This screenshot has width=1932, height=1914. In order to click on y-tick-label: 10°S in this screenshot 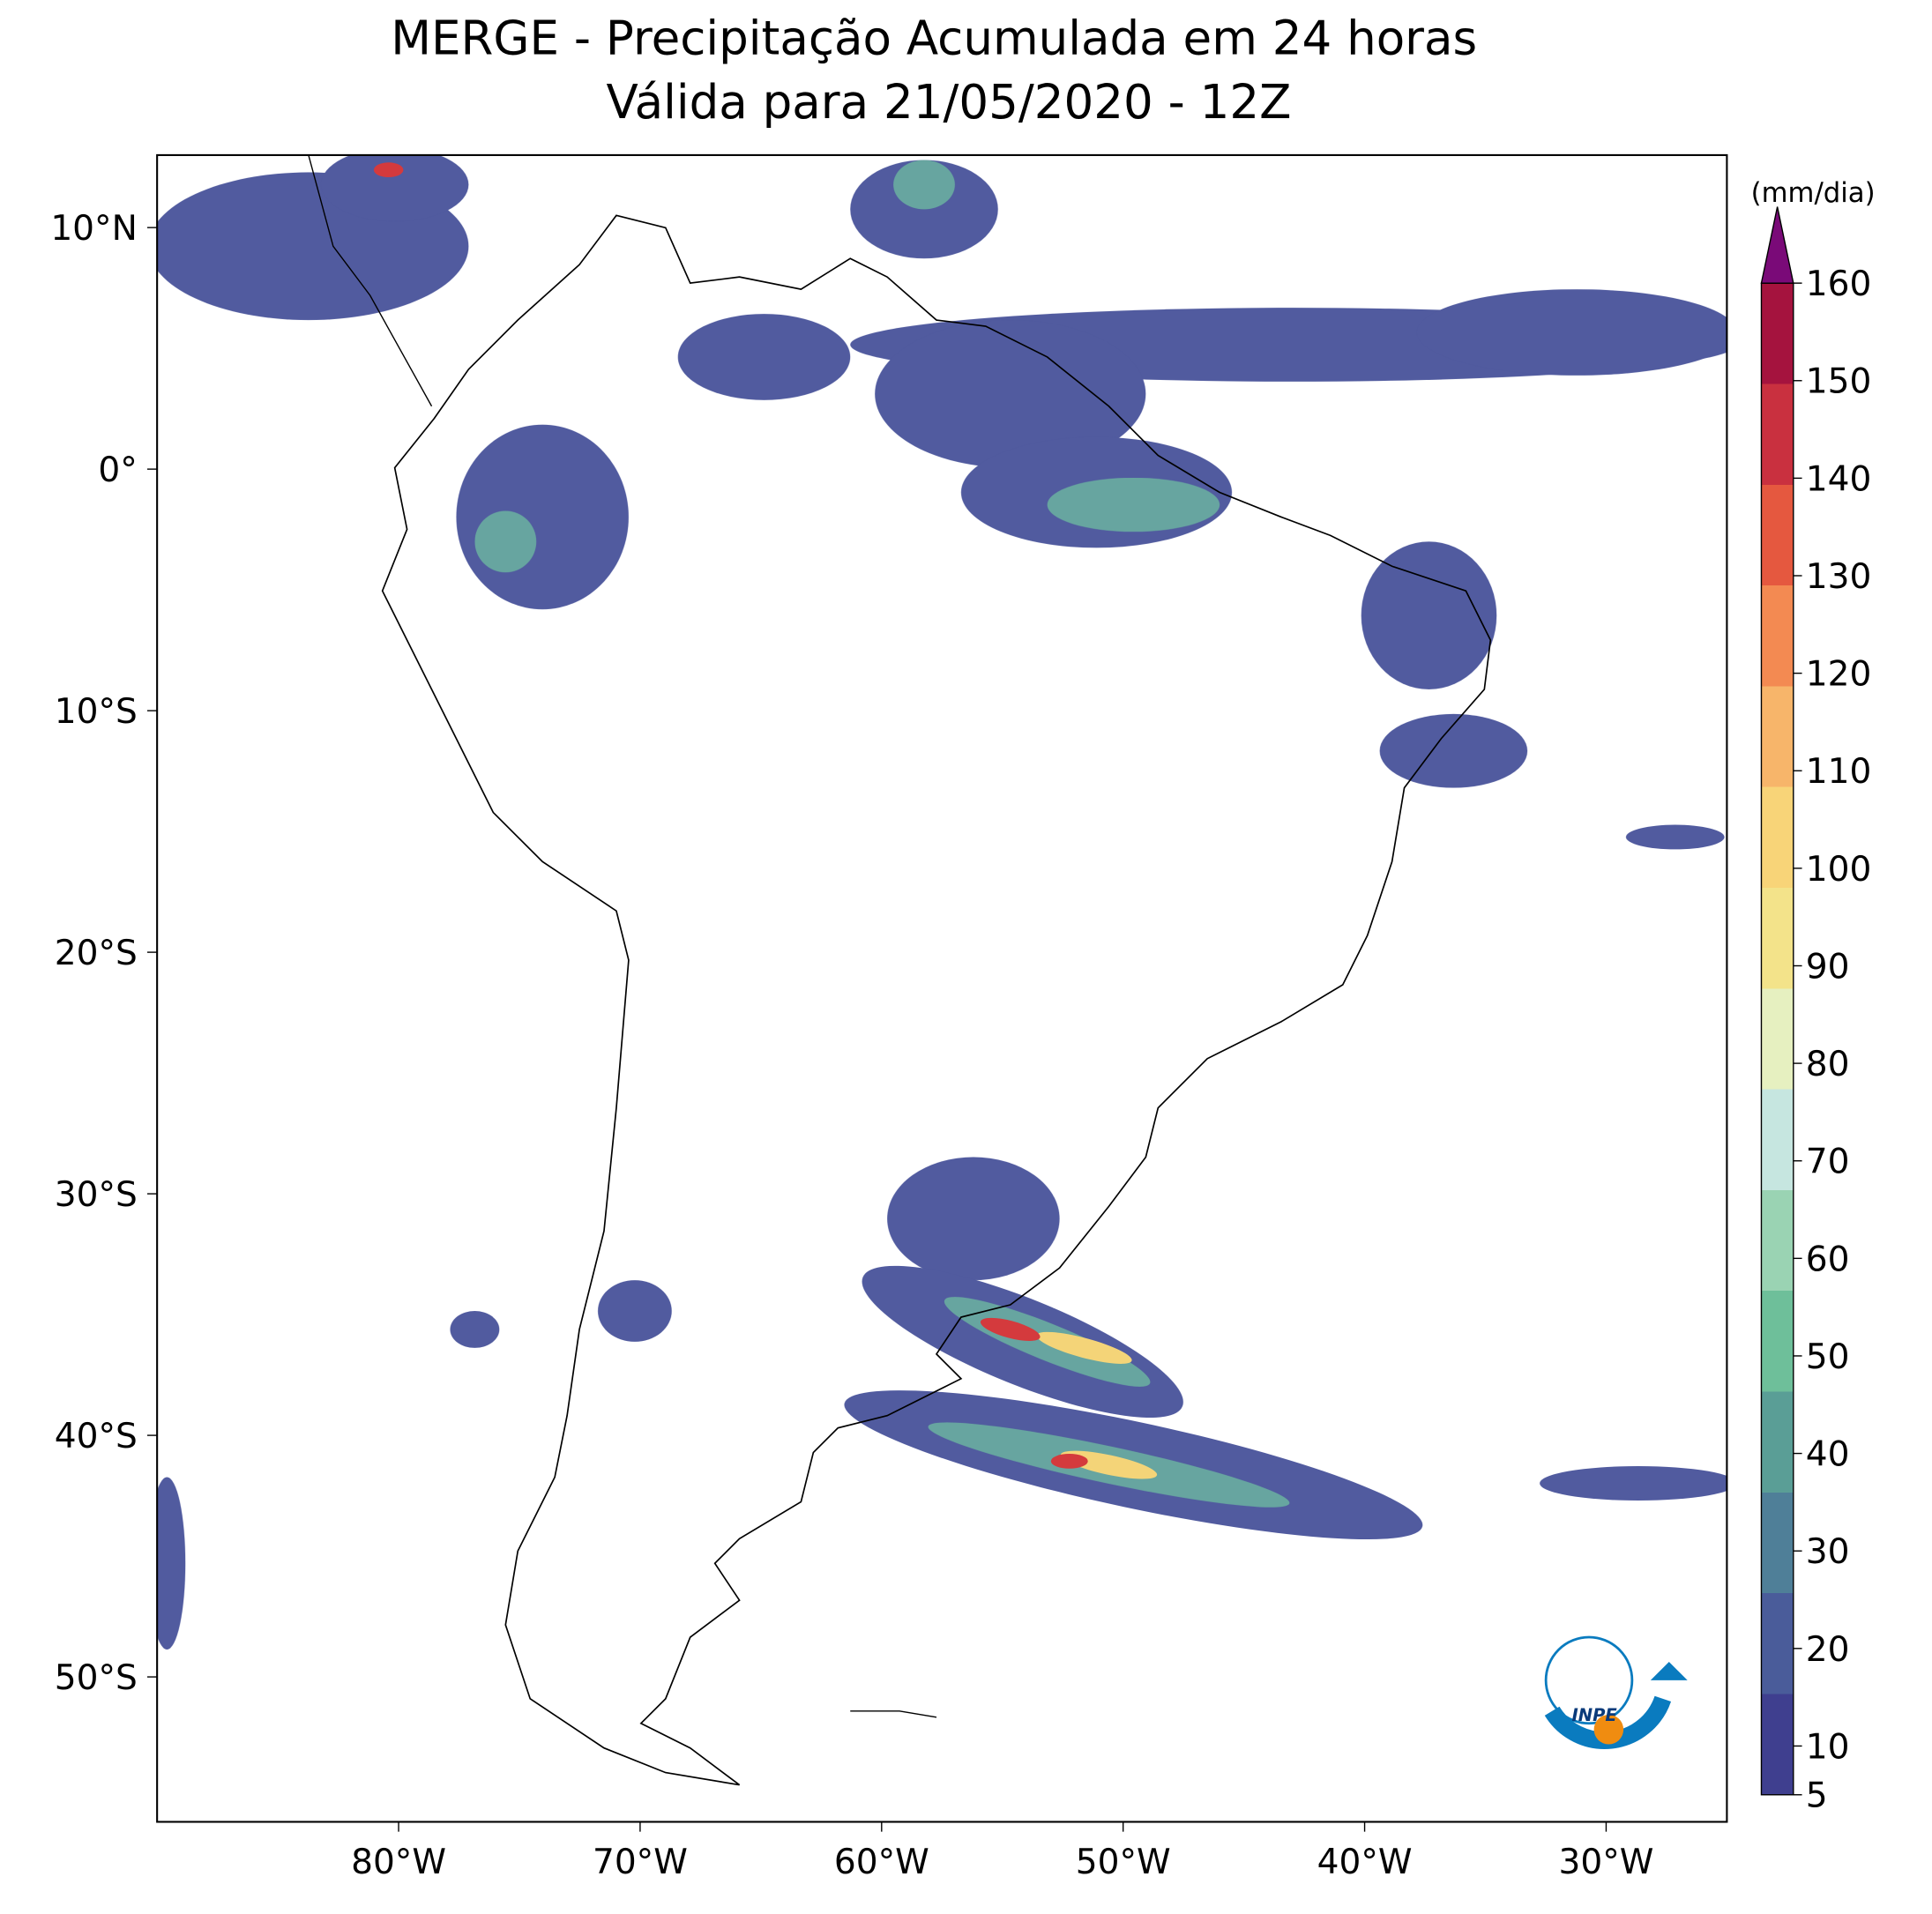, I will do `click(96, 712)`.